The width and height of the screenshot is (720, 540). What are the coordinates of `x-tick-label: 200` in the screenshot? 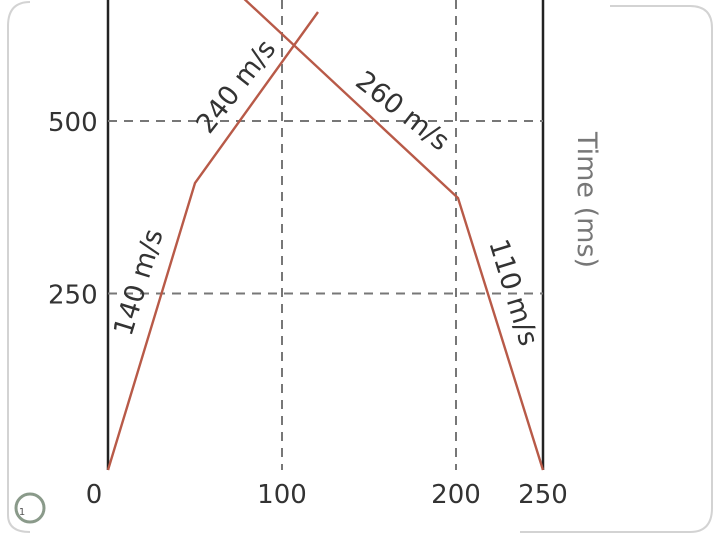 It's located at (456, 495).